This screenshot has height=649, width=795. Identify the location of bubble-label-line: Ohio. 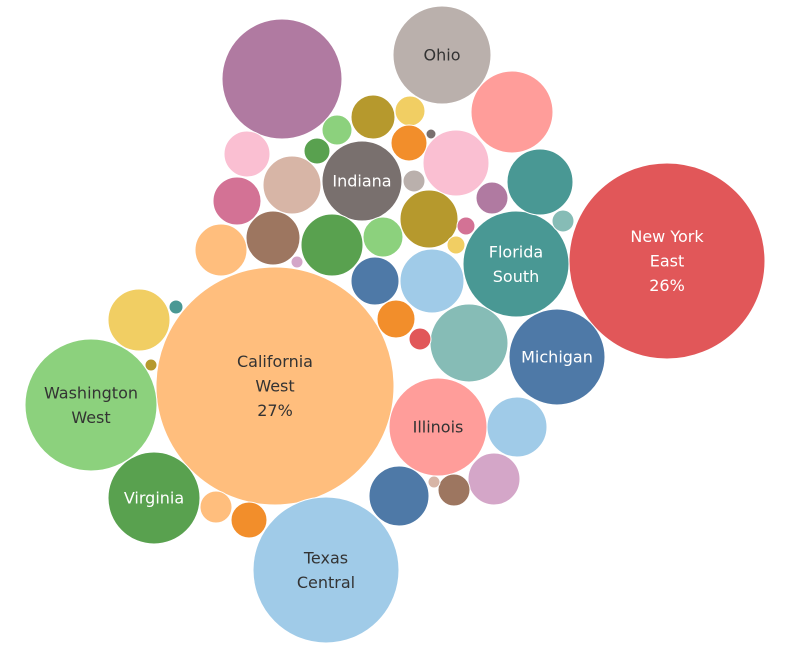
(442, 55).